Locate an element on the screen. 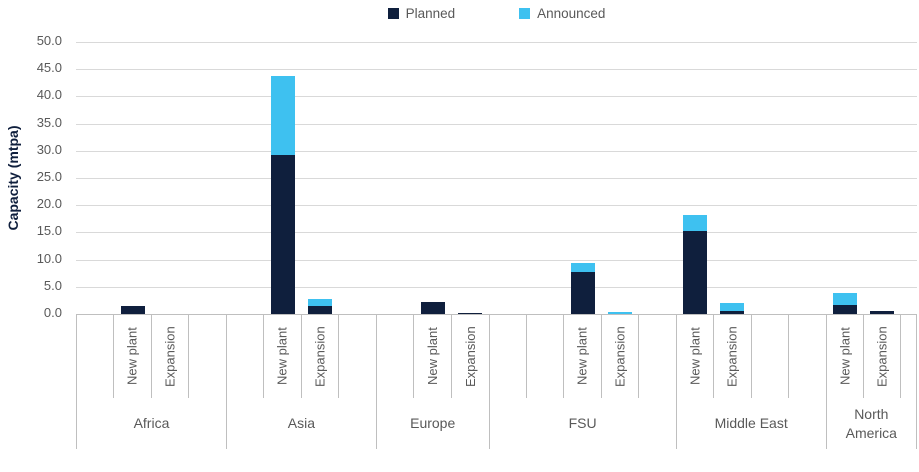  region-group: New plant Expansion Europe is located at coordinates (433, 382).